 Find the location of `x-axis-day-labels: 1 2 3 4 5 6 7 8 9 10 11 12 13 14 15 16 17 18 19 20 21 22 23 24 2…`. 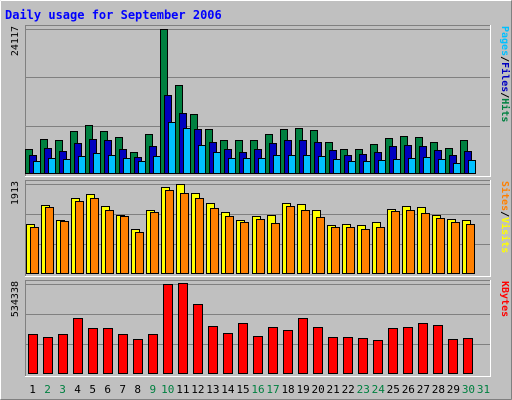

x-axis-day-labels: 1 2 3 4 5 6 7 8 9 10 11 12 13 14 15 16 17 18 19 20 21 22 23 24 2… is located at coordinates (259, 389).